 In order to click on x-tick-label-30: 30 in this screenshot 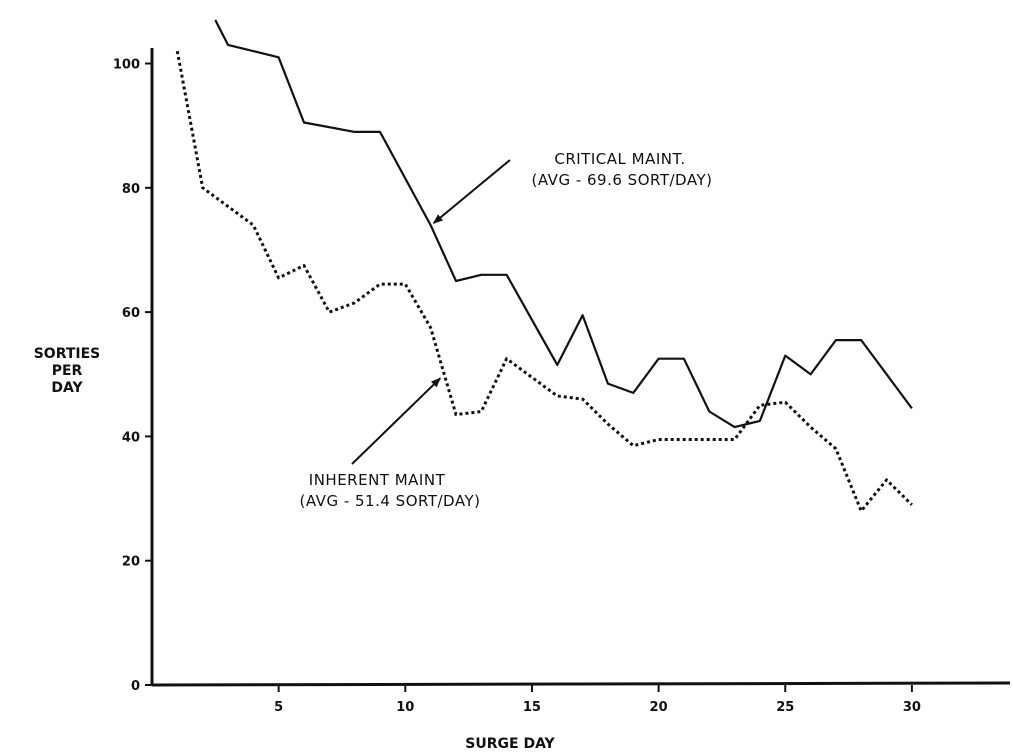, I will do `click(912, 707)`.